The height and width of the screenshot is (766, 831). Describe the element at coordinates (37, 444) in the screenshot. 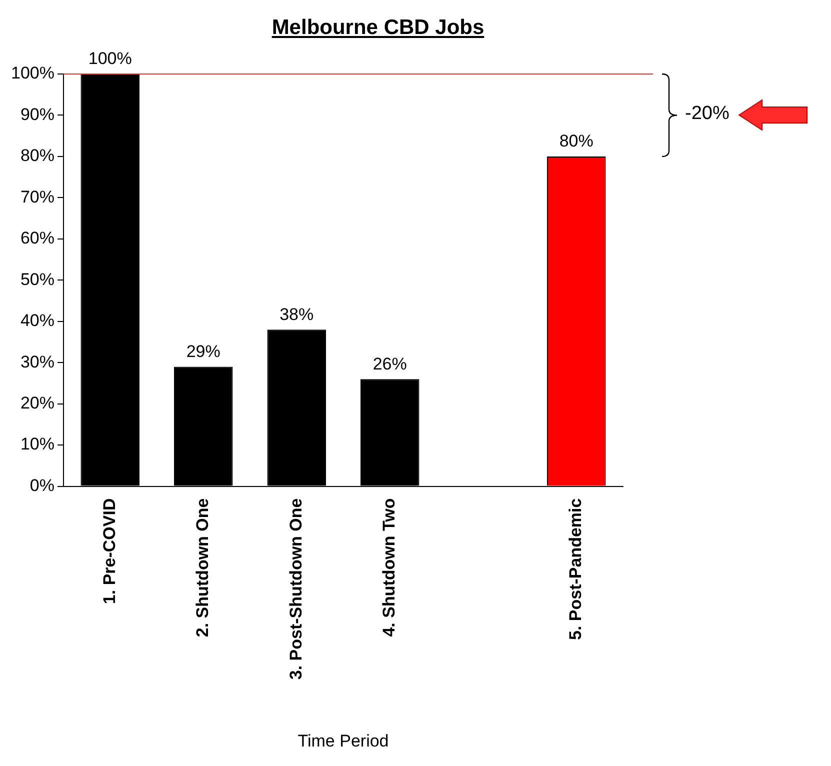

I see `y-tick-label: 10%` at that location.